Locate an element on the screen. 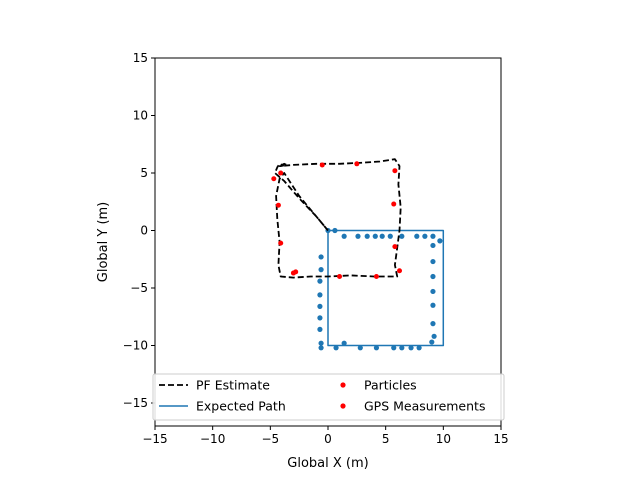  y-tick-label: 10 is located at coordinates (140, 116).